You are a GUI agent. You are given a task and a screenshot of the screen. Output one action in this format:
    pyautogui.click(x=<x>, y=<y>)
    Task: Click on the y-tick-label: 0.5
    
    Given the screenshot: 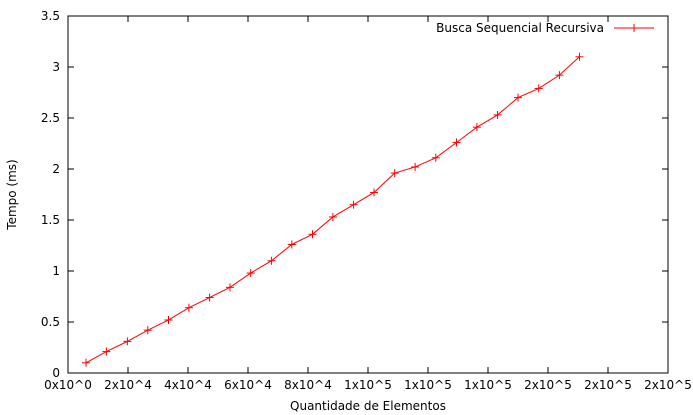 What is the action you would take?
    pyautogui.click(x=50, y=322)
    